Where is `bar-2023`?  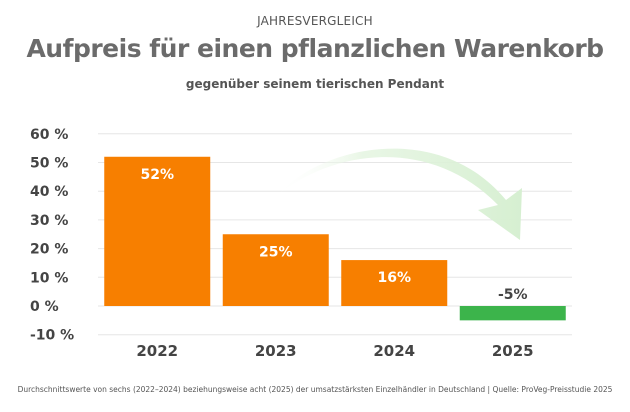 bar-2023 is located at coordinates (275, 270).